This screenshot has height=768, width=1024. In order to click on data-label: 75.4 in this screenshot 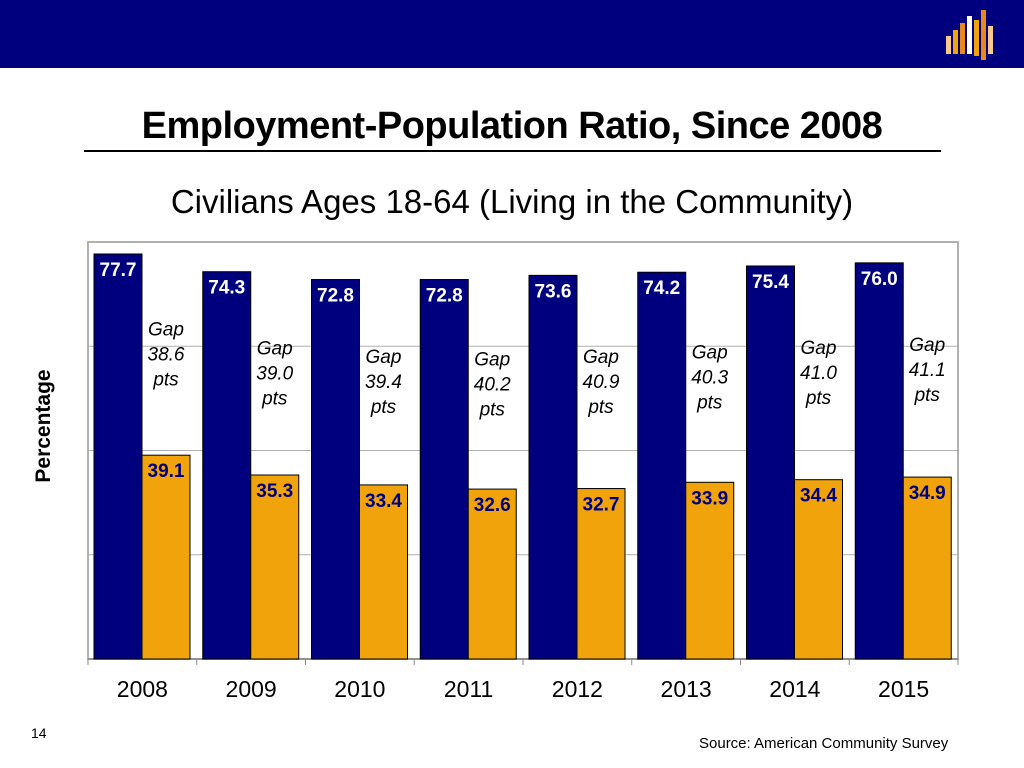, I will do `click(770, 282)`.